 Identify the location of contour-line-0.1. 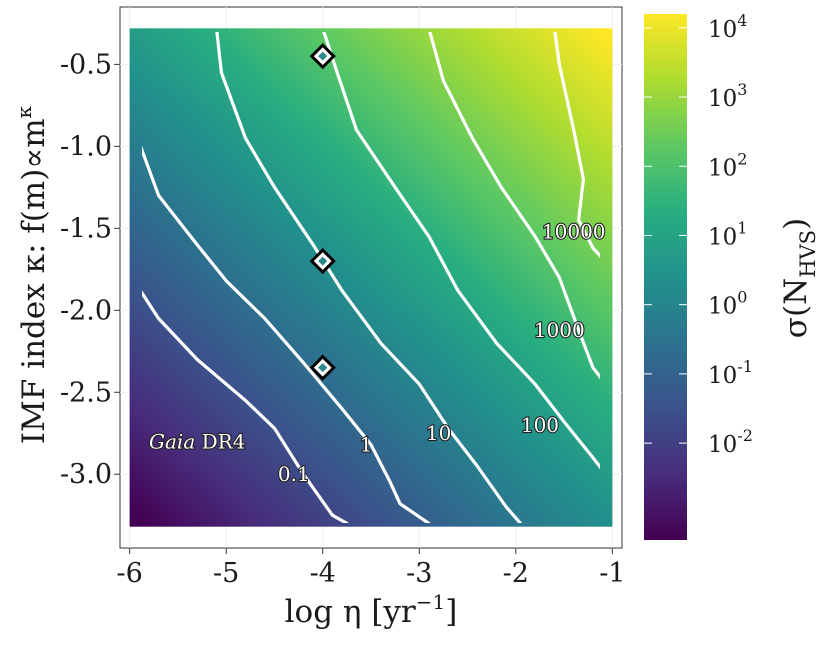
(245, 406).